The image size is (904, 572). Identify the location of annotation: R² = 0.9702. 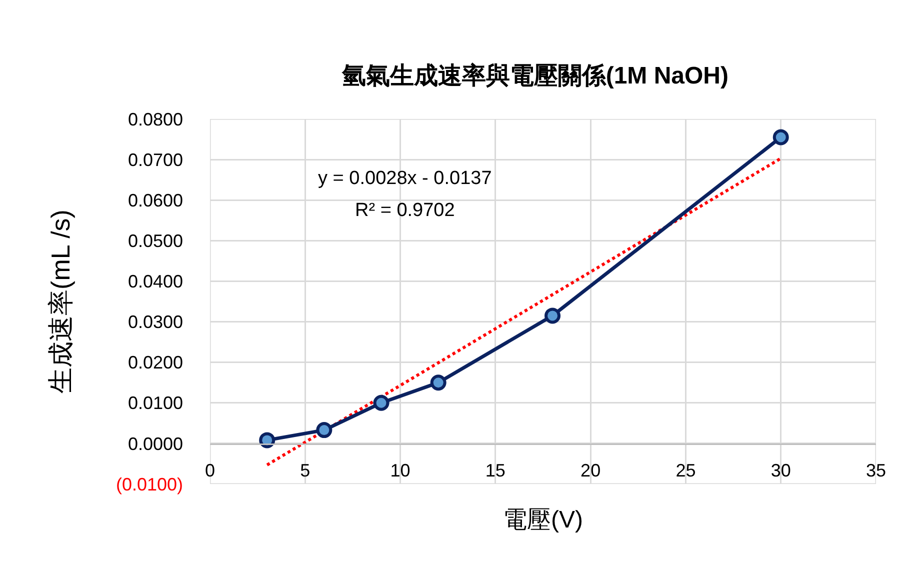
(405, 210).